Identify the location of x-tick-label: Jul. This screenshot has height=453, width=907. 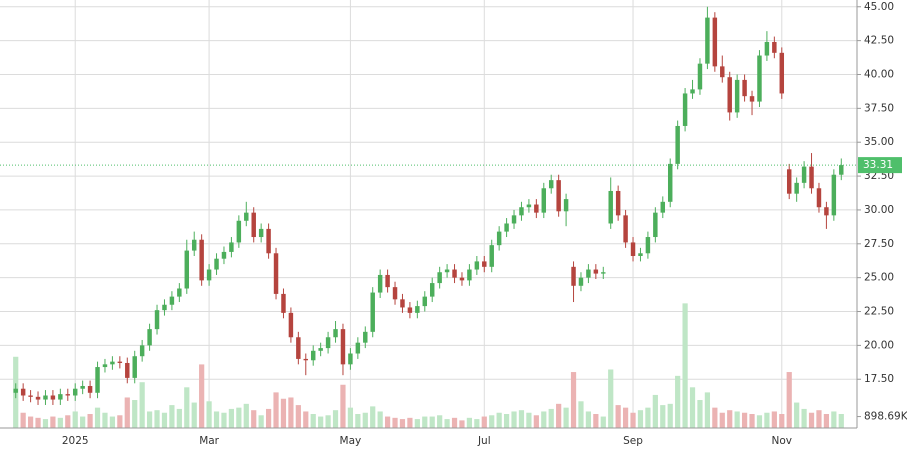
(484, 441).